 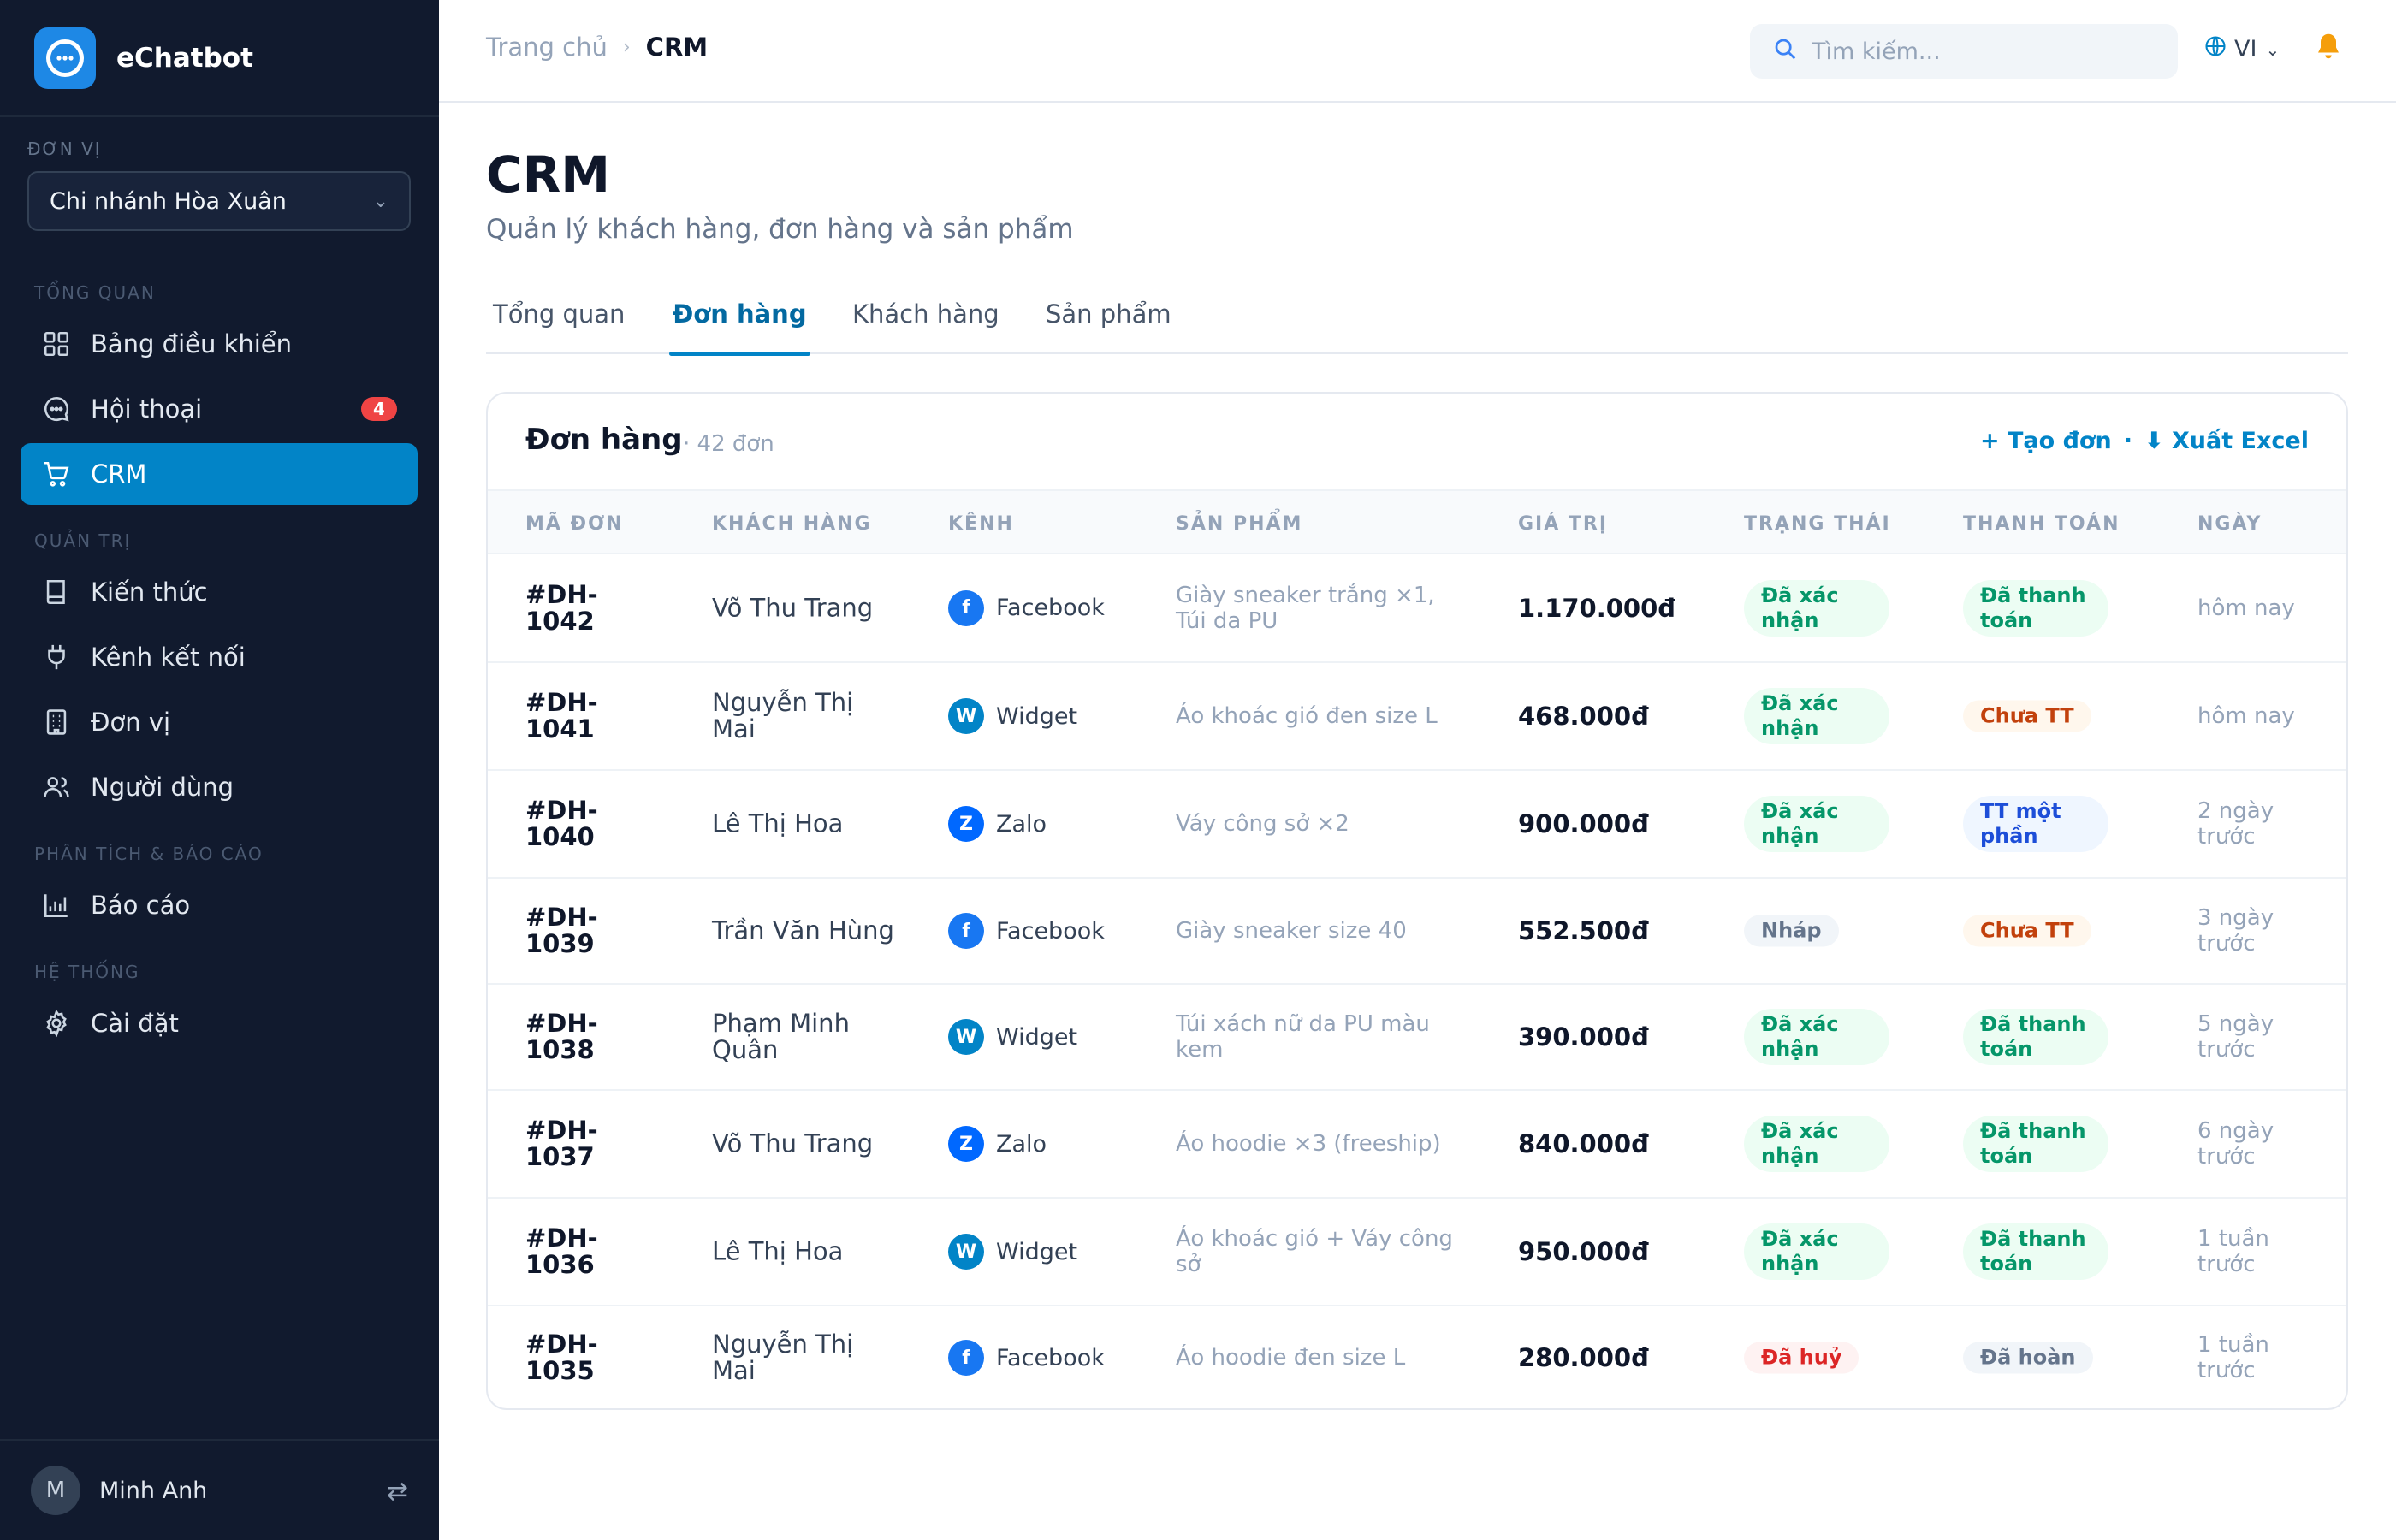 What do you see at coordinates (1303, 1037) in the screenshot?
I see `product-summary: Túi xách nữ da PU màu kem` at bounding box center [1303, 1037].